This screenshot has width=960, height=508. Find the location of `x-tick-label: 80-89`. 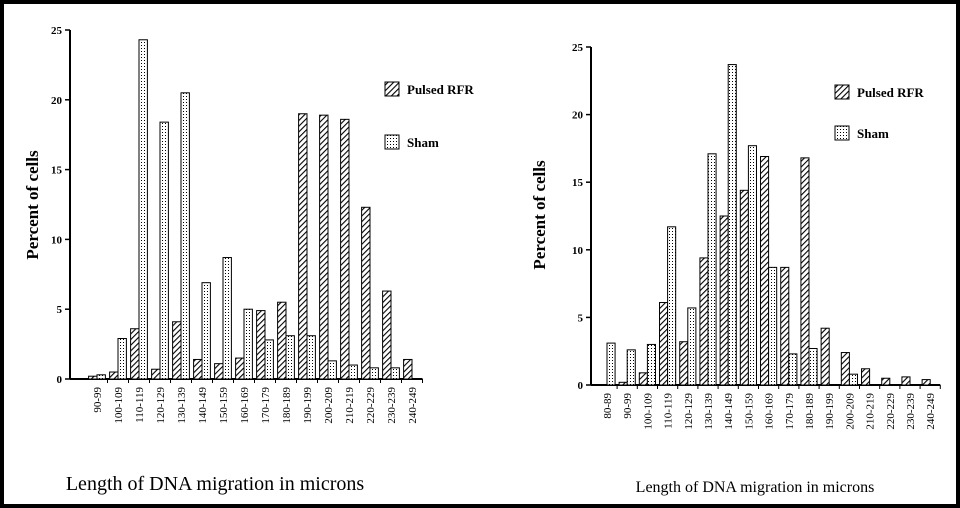

x-tick-label: 80-89 is located at coordinates (608, 406).